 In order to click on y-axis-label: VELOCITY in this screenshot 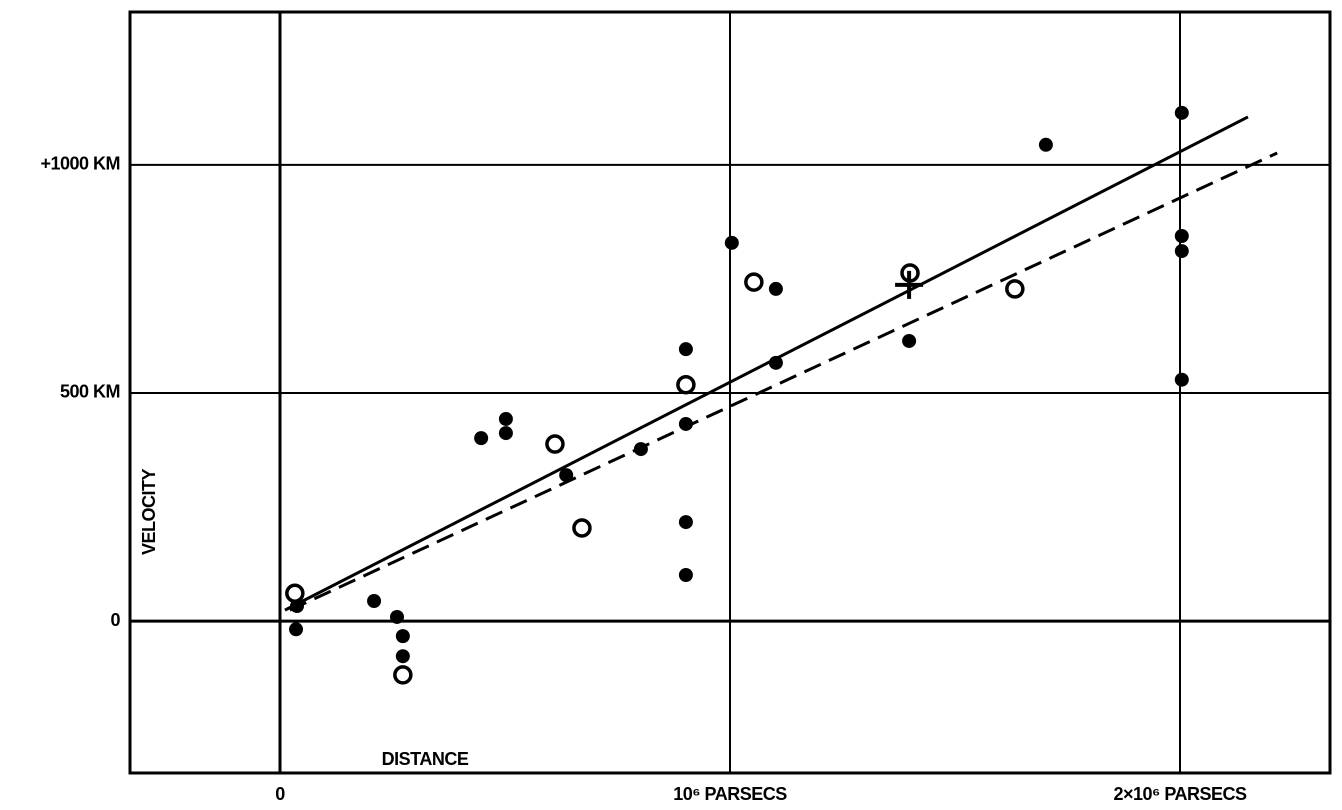, I will do `click(149, 512)`.